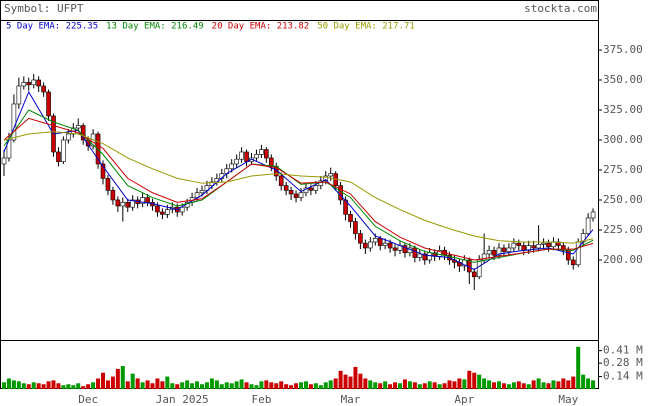 This screenshot has width=655, height=406. What do you see at coordinates (623, 362) in the screenshot?
I see `volume-tick-label: 0.28 M` at bounding box center [623, 362].